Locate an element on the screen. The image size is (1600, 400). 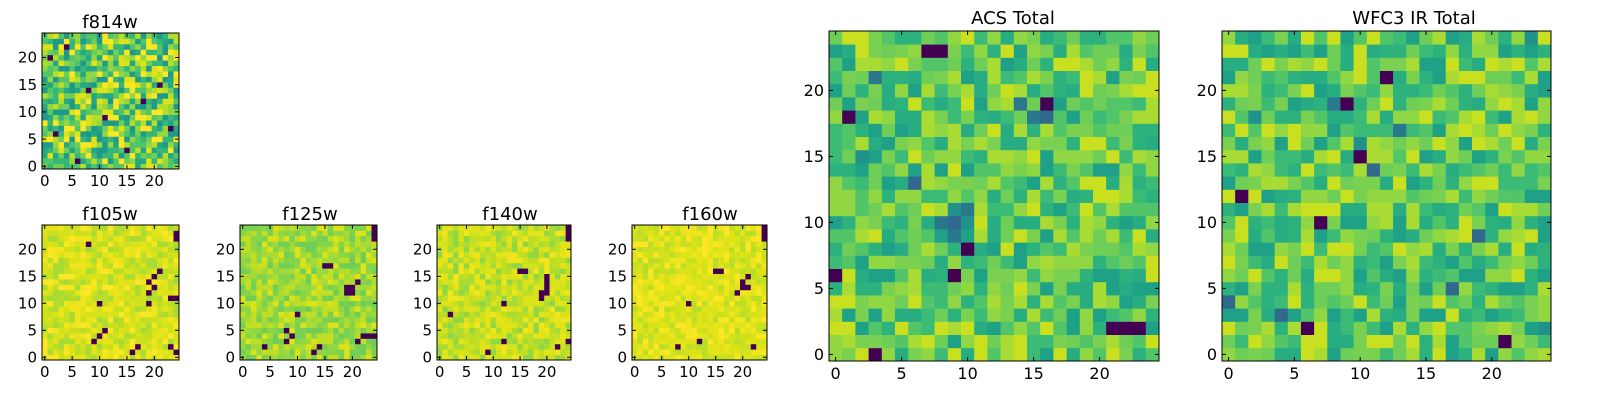
panel-title: ACS Total is located at coordinates (1013, 18).